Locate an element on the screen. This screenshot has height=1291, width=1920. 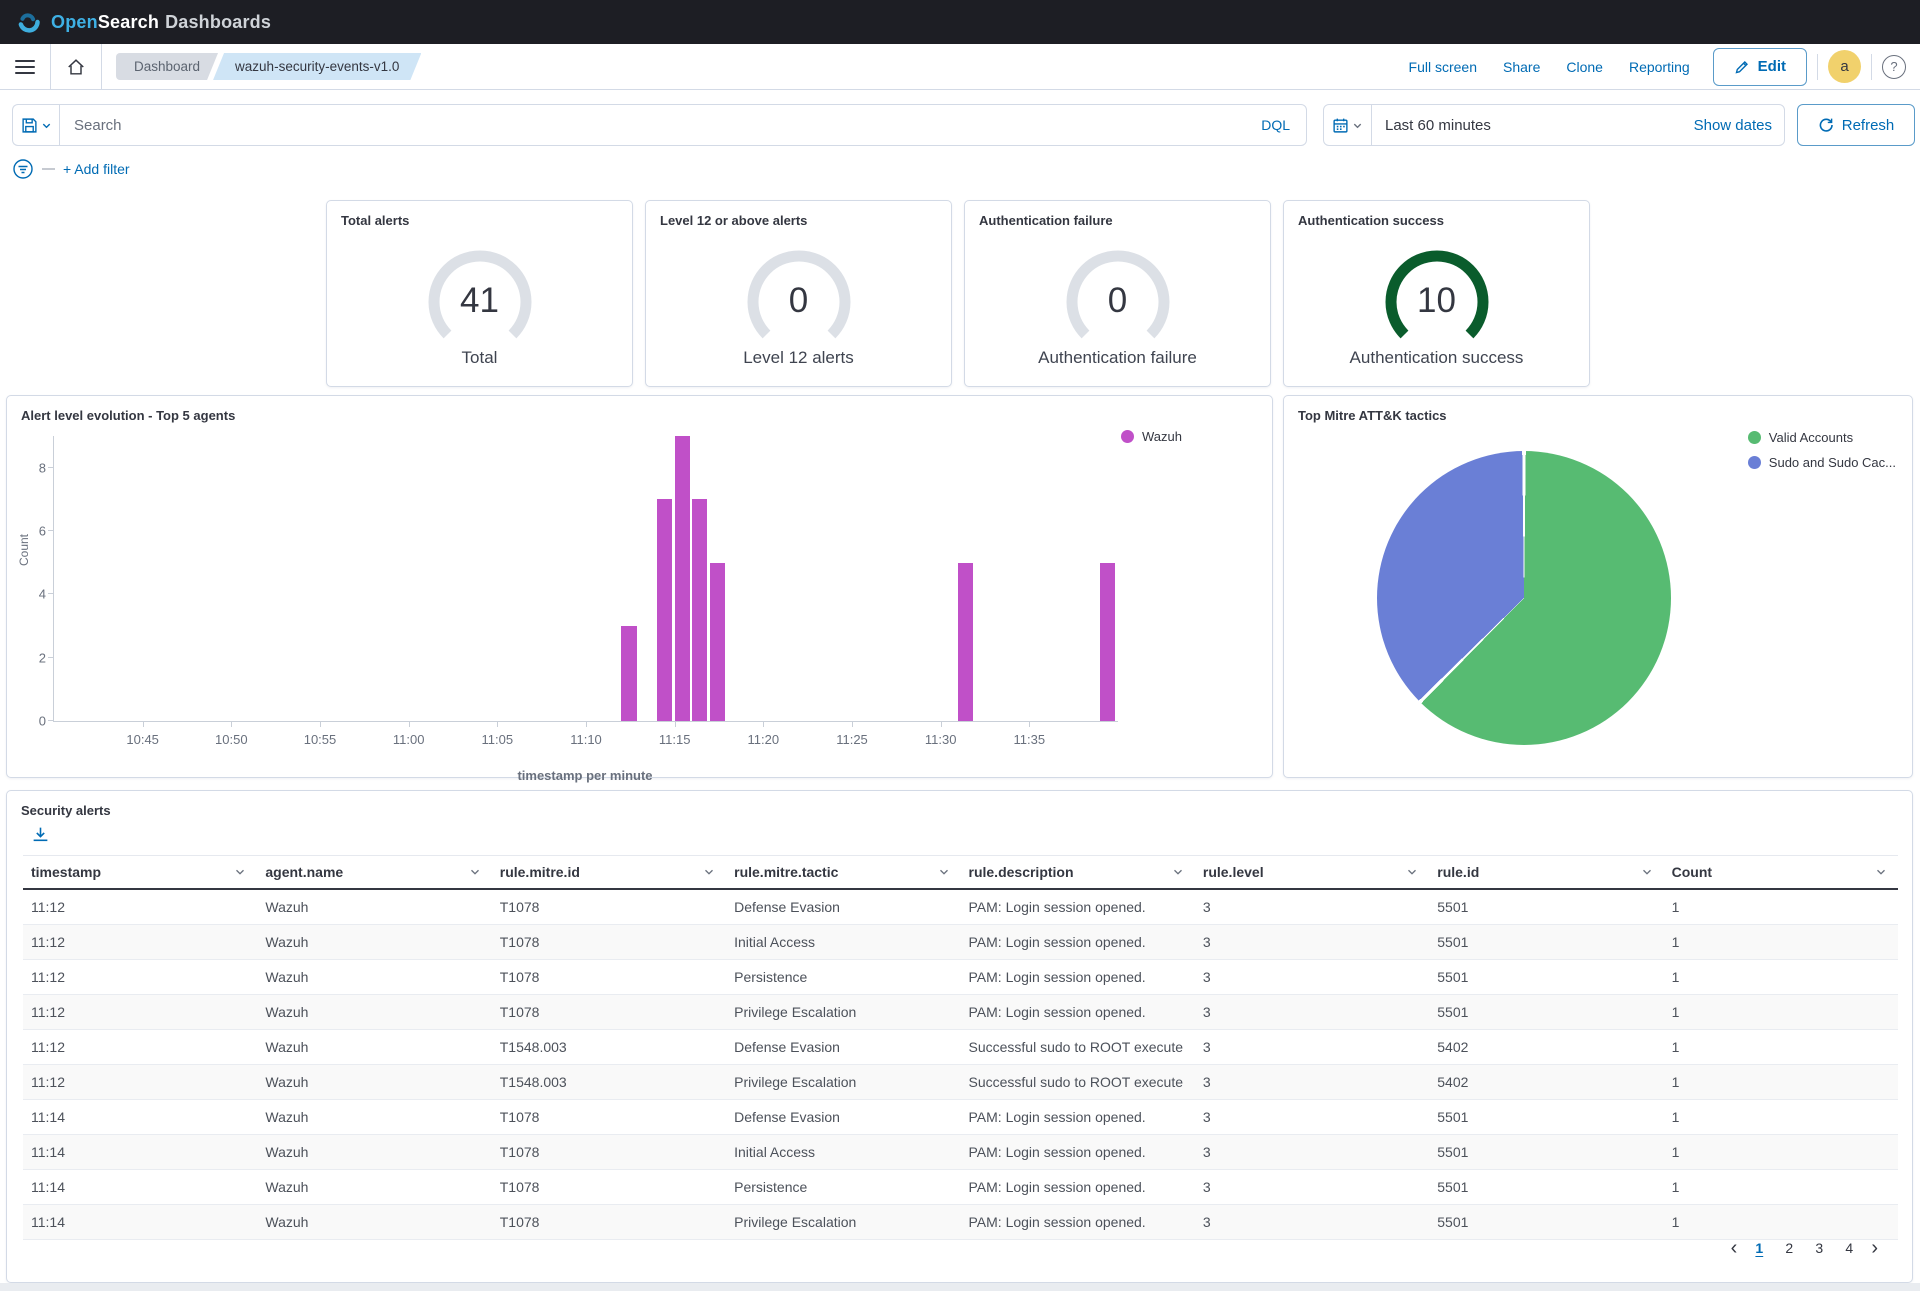
full-screen-link: Full screen is located at coordinates (1442, 66).